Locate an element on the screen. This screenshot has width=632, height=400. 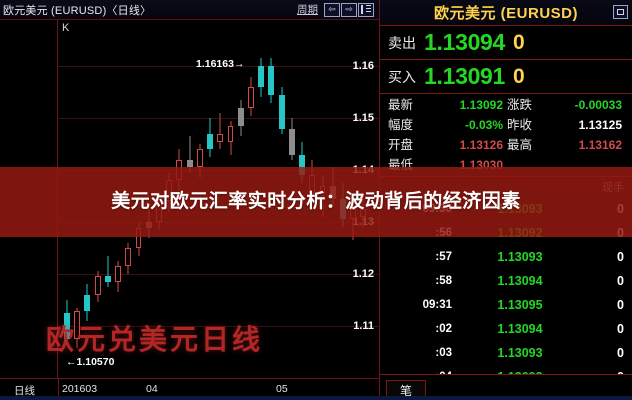
series-label: K is located at coordinates (66, 28).